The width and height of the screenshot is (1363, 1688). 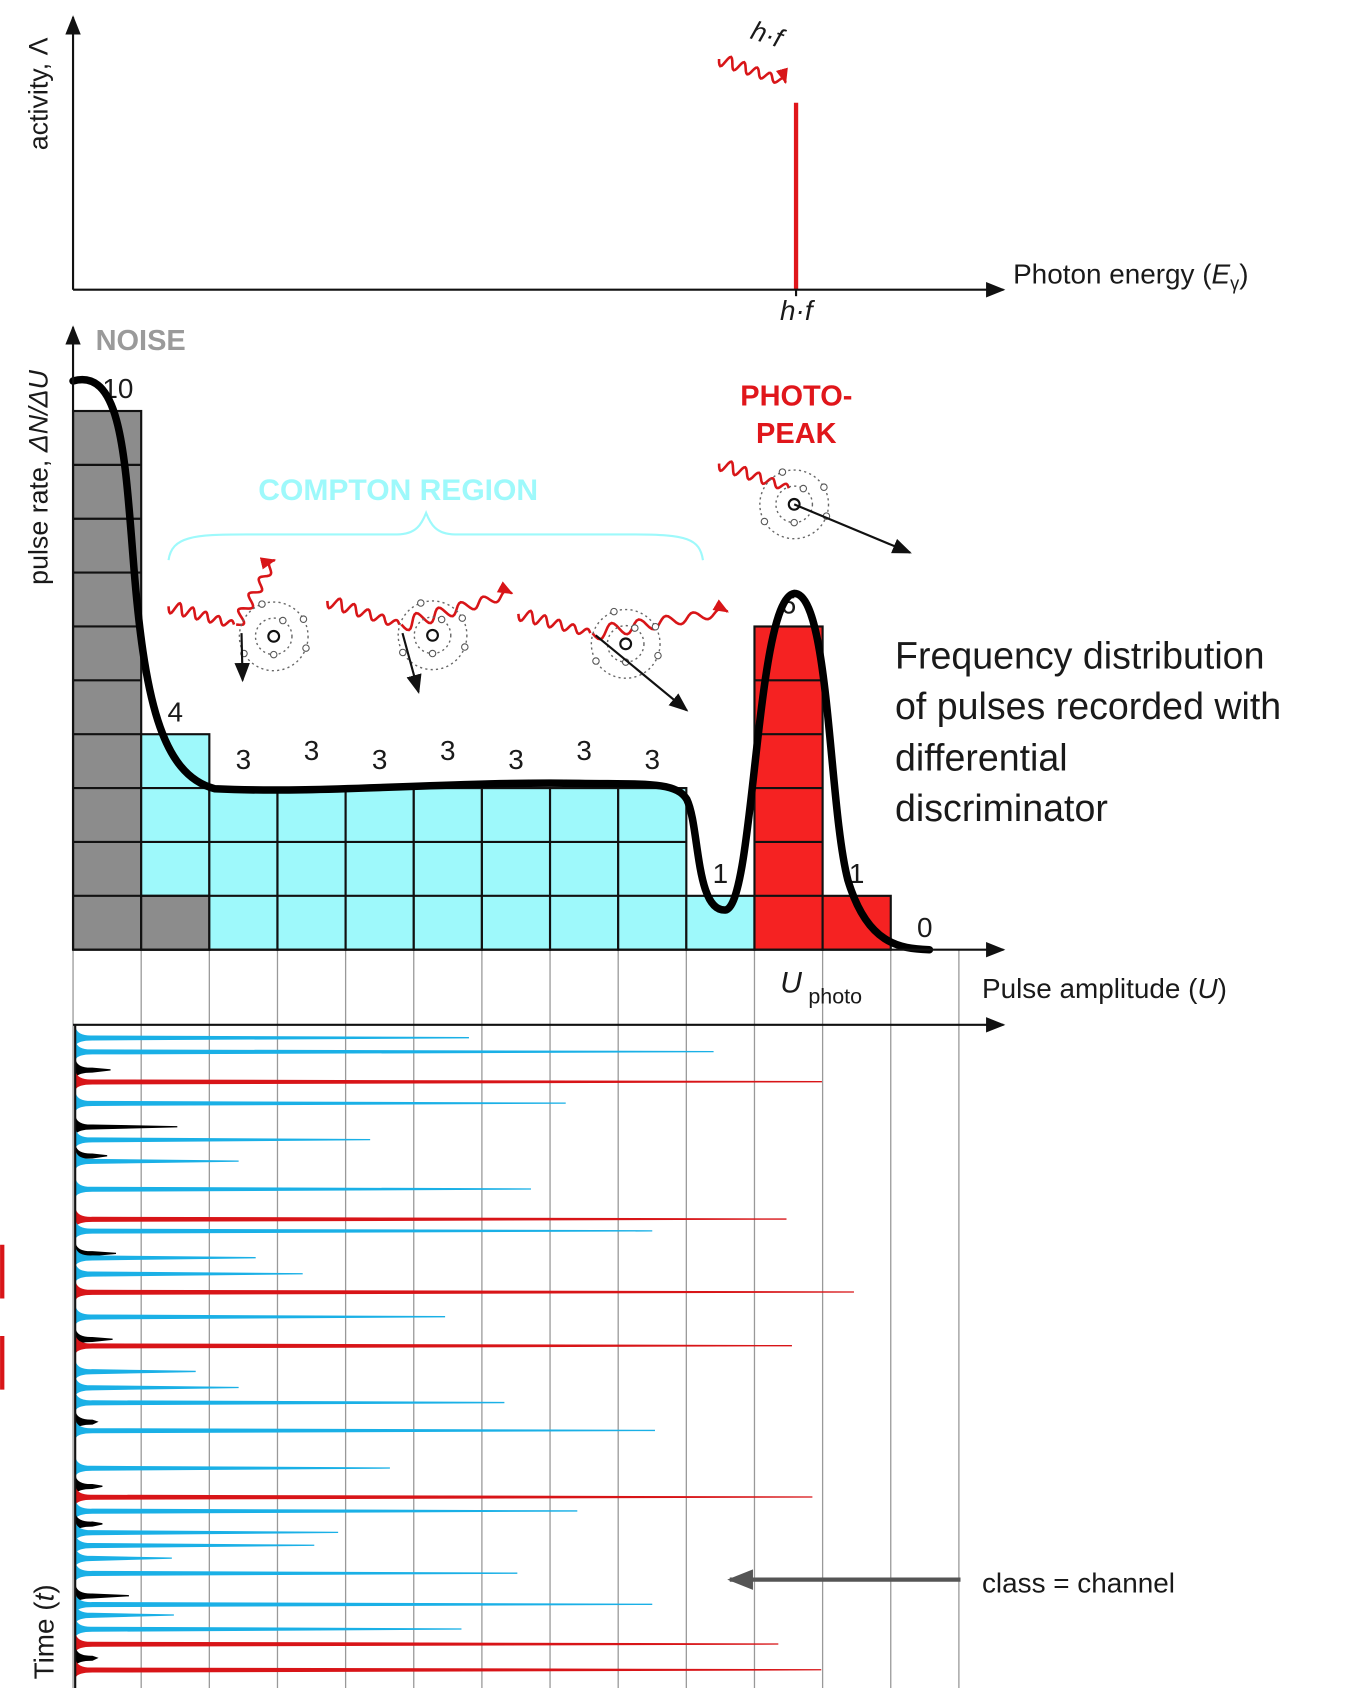 What do you see at coordinates (1207, 988) in the screenshot?
I see `label-var: U` at bounding box center [1207, 988].